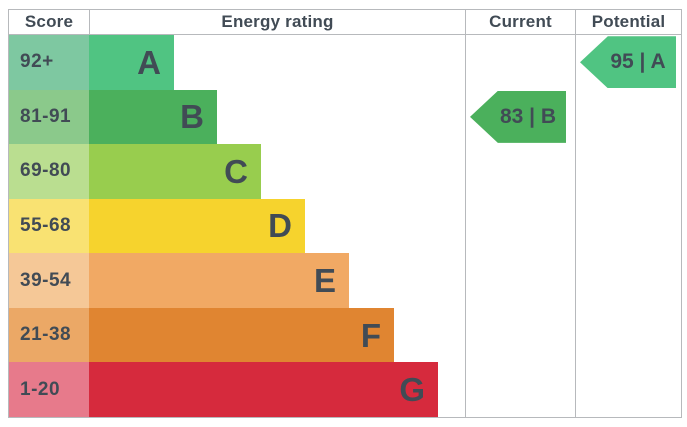 The height and width of the screenshot is (427, 687). What do you see at coordinates (263, 389) in the screenshot?
I see `energy-rating-bar: G` at bounding box center [263, 389].